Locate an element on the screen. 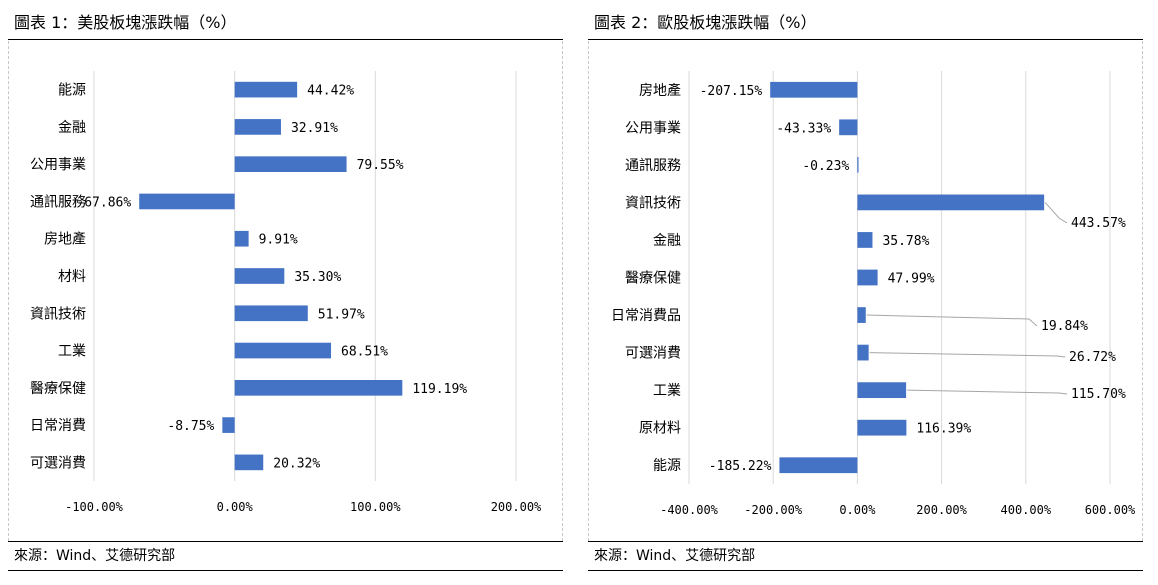 The height and width of the screenshot is (585, 1158). data-label: -8.75% is located at coordinates (190, 426).